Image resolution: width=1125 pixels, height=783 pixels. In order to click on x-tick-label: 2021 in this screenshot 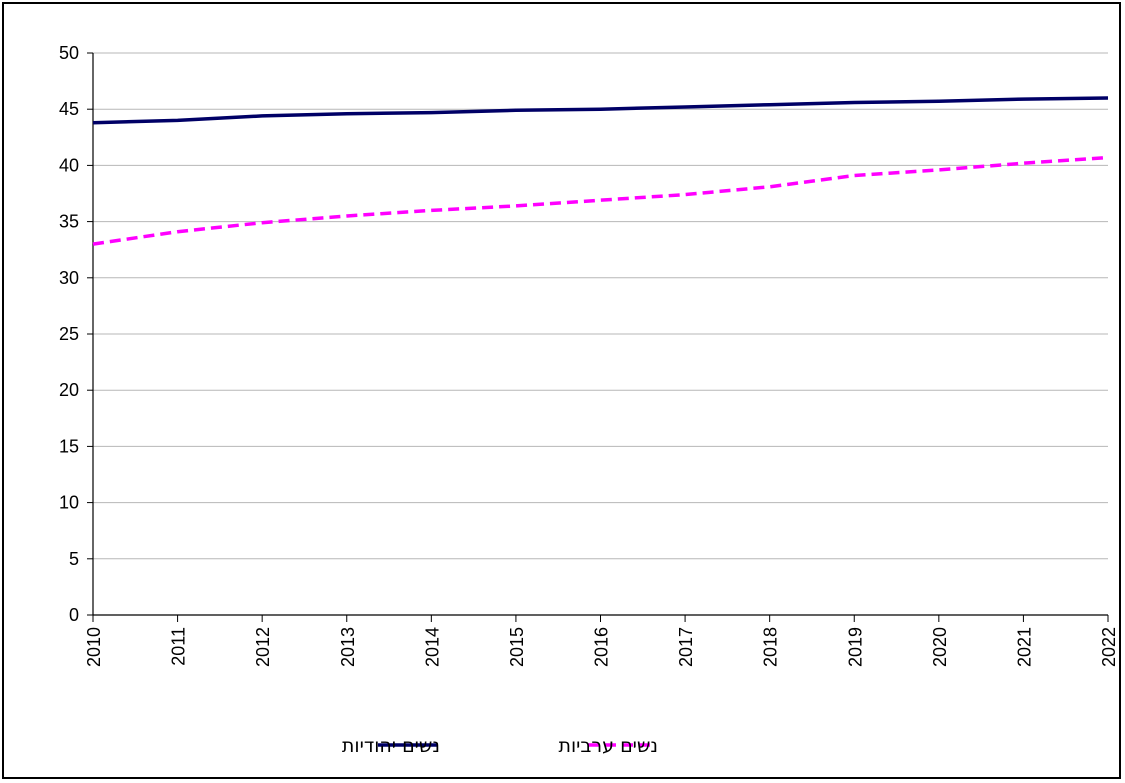, I will do `click(1024, 647)`.